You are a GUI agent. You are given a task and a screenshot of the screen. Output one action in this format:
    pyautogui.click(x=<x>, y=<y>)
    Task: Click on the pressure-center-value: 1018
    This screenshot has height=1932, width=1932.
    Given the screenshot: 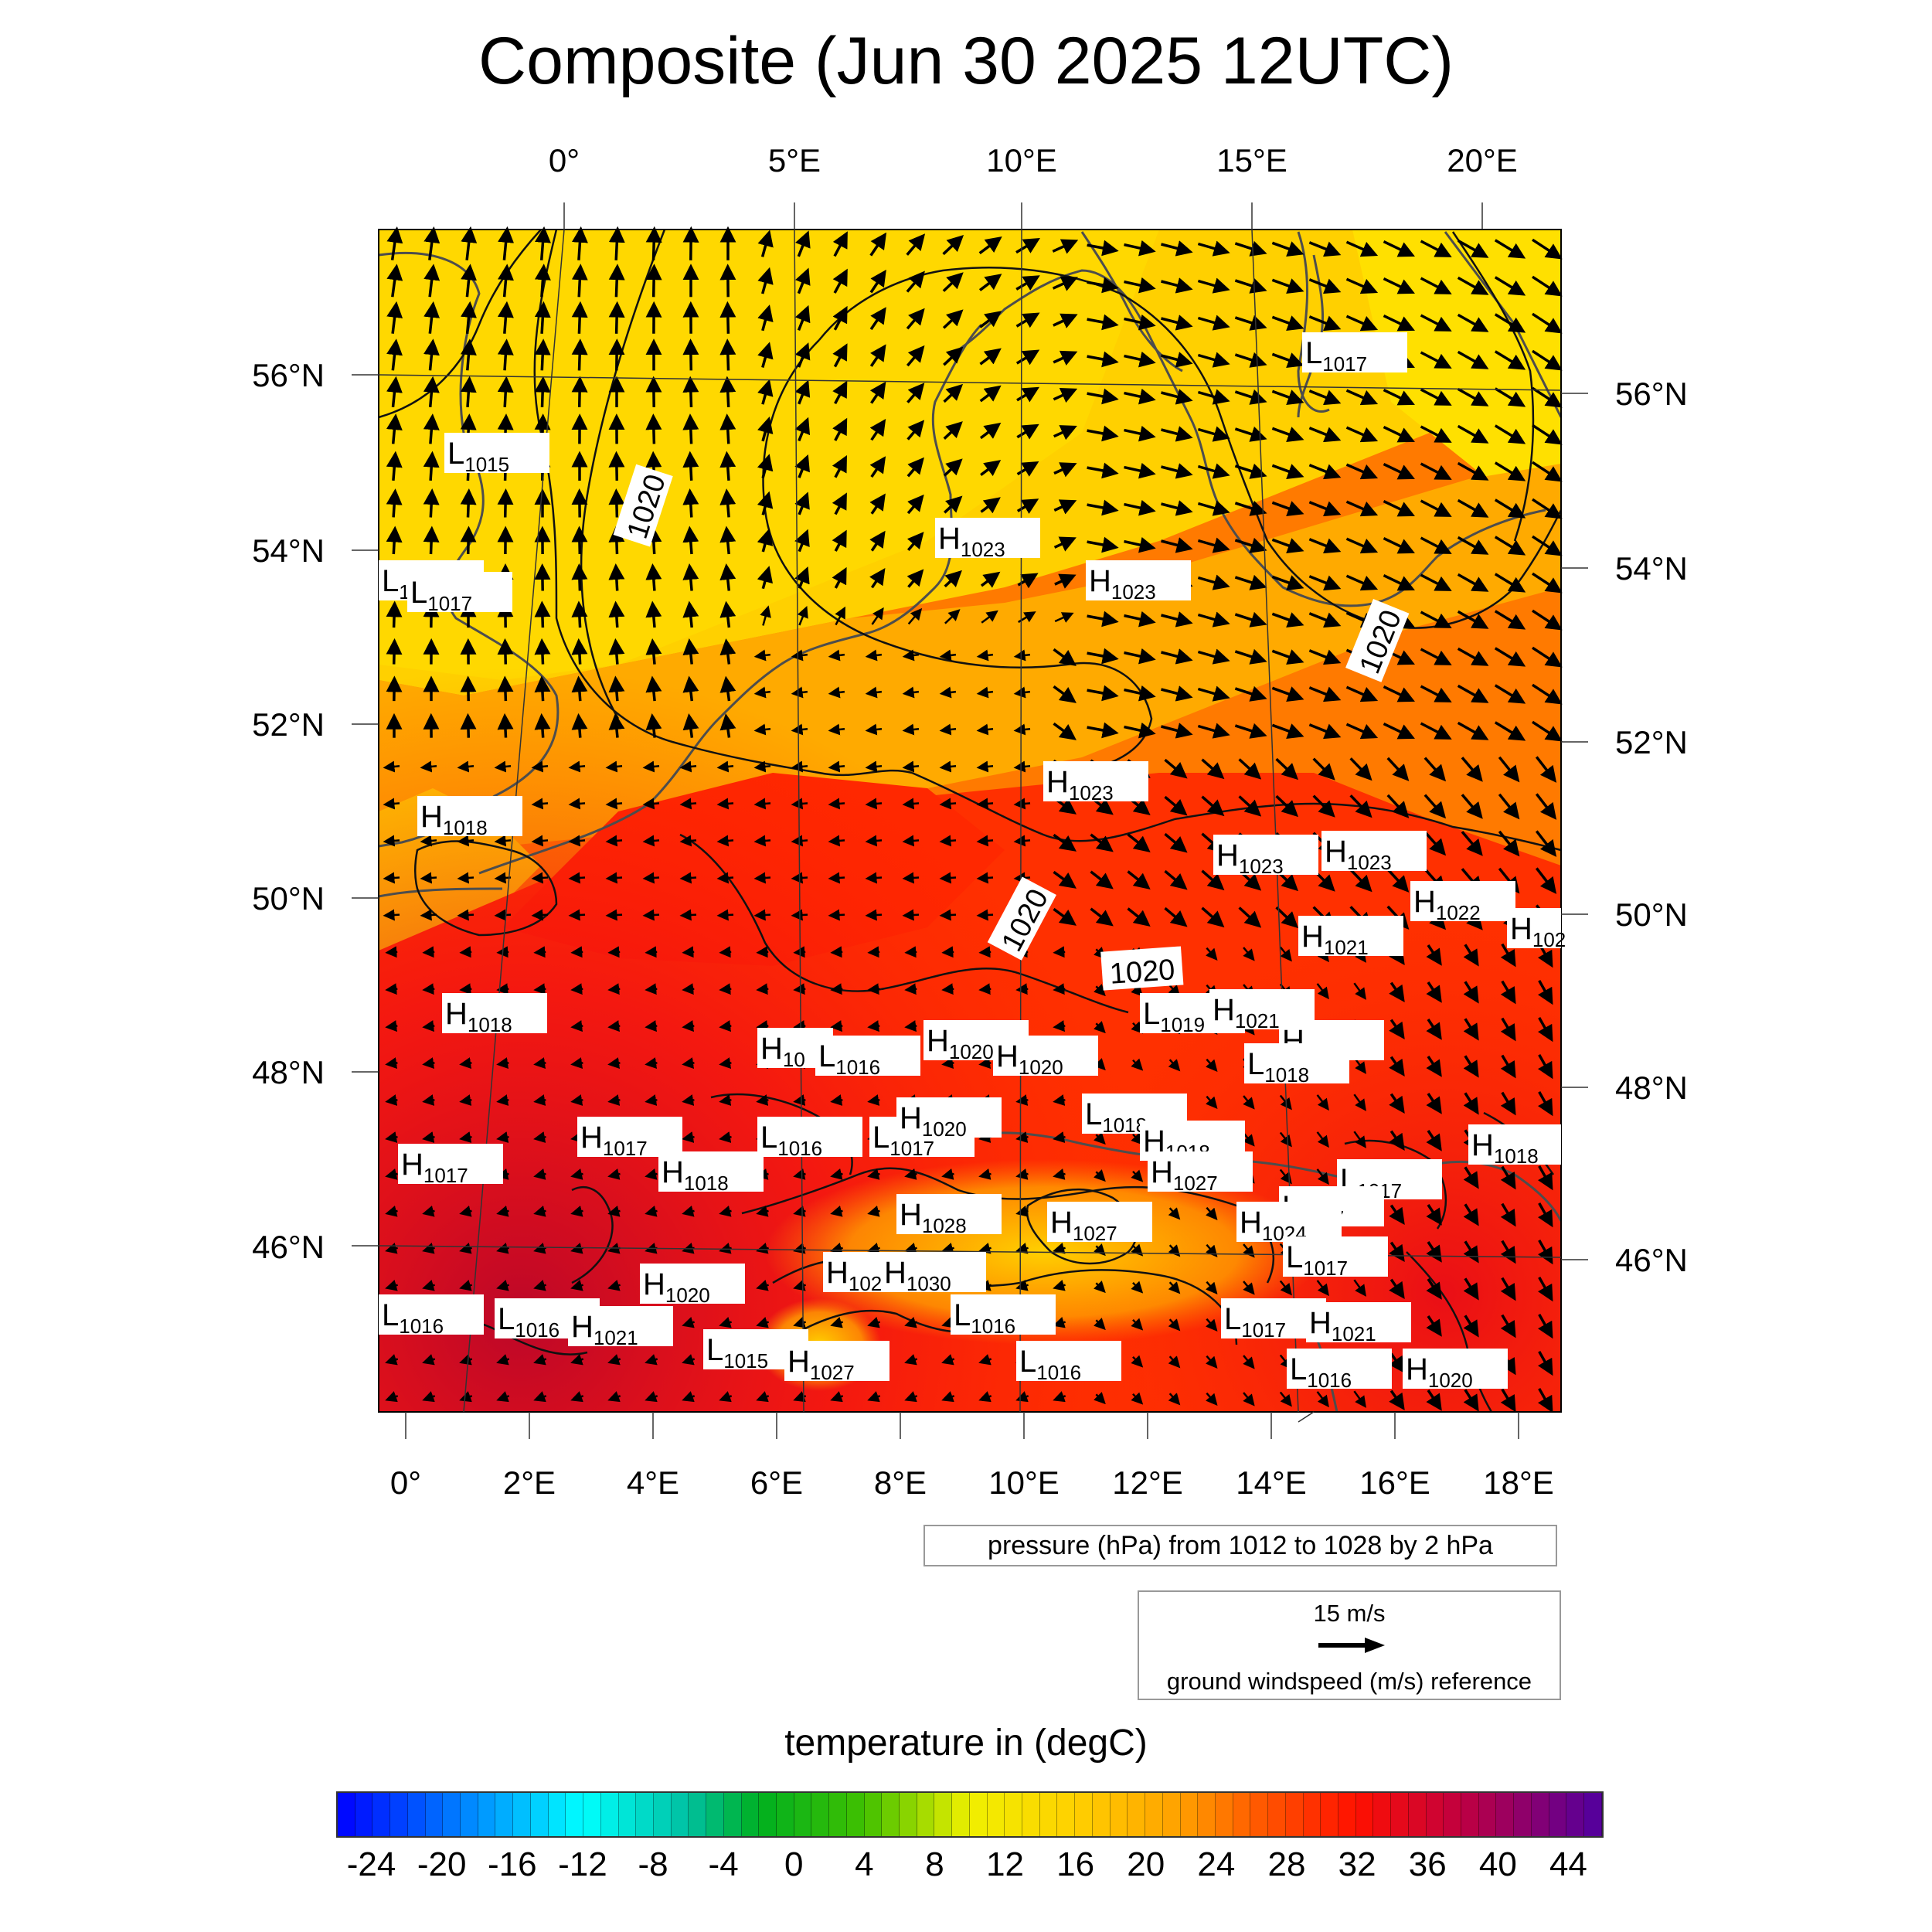 What is the action you would take?
    pyautogui.click(x=1286, y=1075)
    